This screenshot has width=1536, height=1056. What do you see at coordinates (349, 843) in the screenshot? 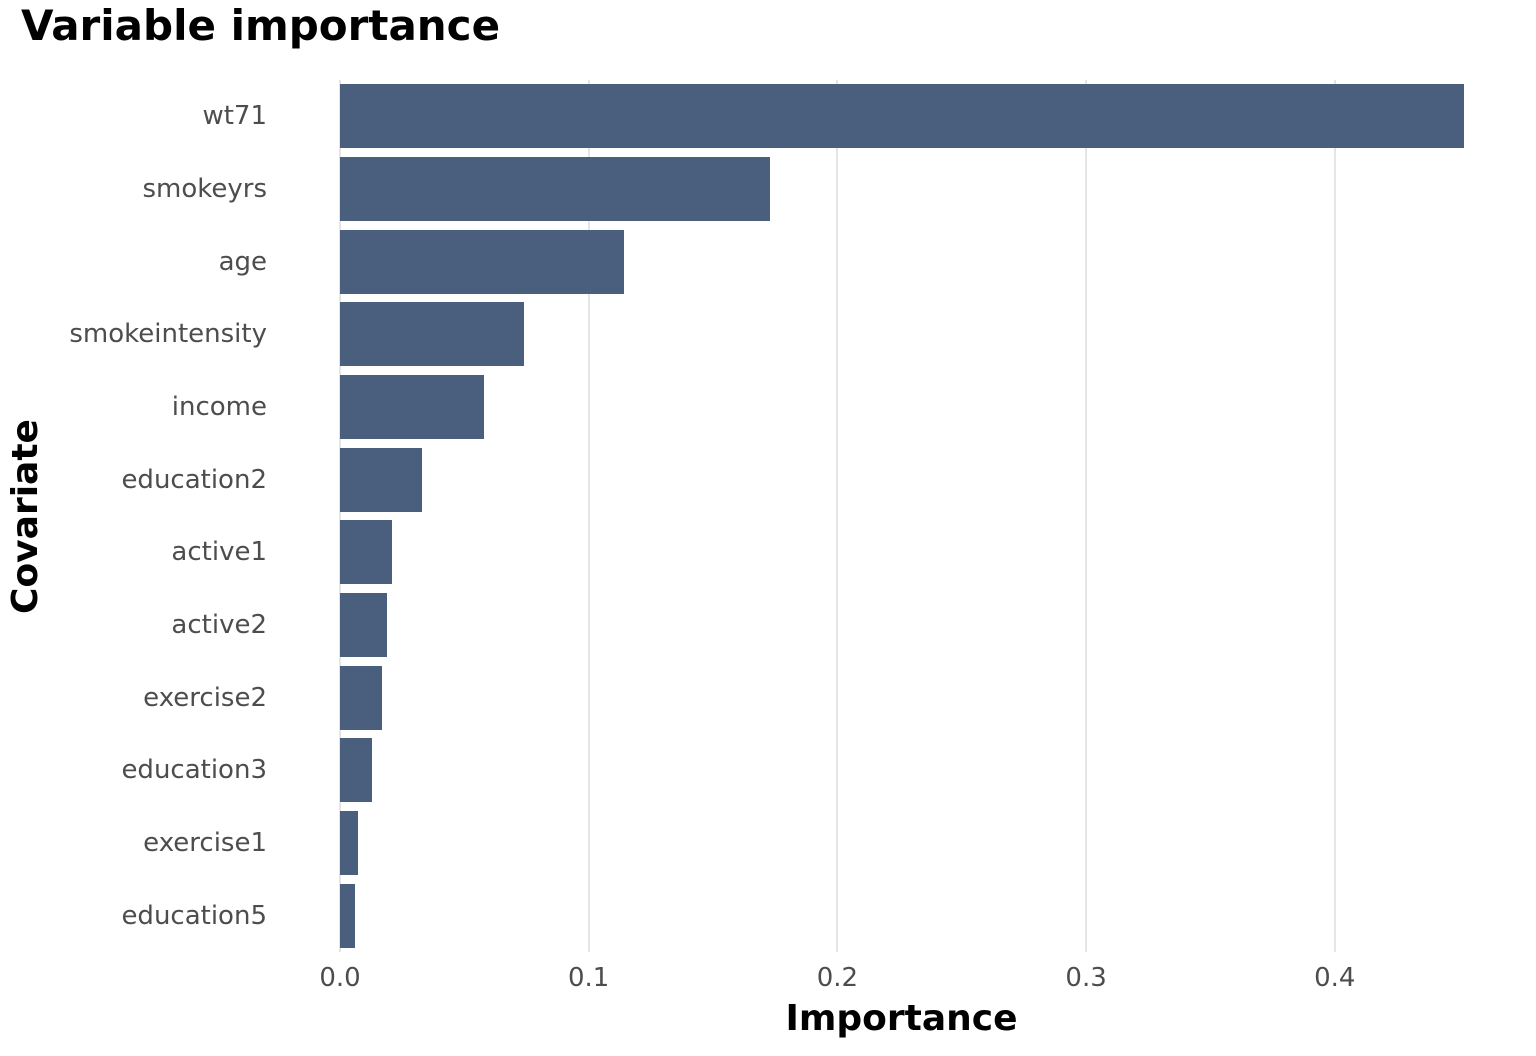
I see `bar-exercise1` at bounding box center [349, 843].